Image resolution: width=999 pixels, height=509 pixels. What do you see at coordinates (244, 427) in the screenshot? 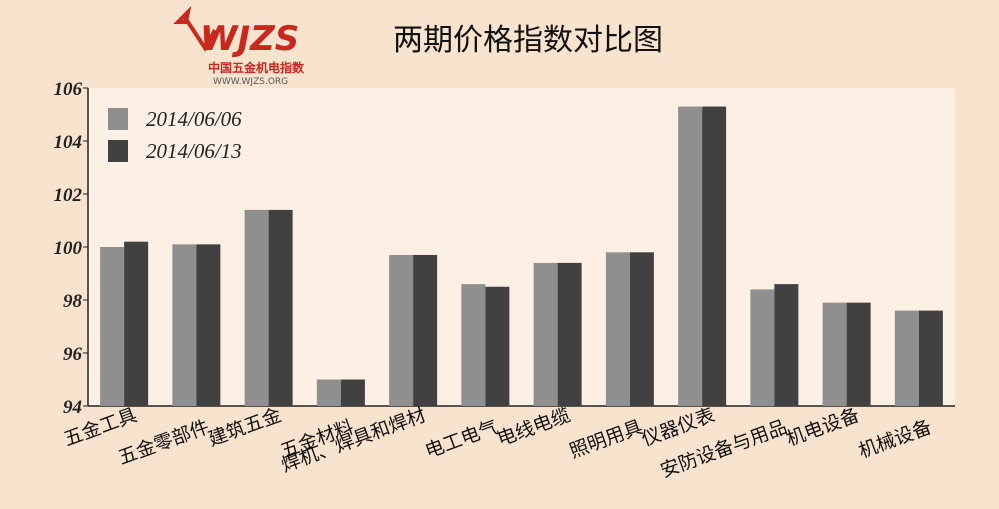
I see `x-tick-label: 建筑五金` at bounding box center [244, 427].